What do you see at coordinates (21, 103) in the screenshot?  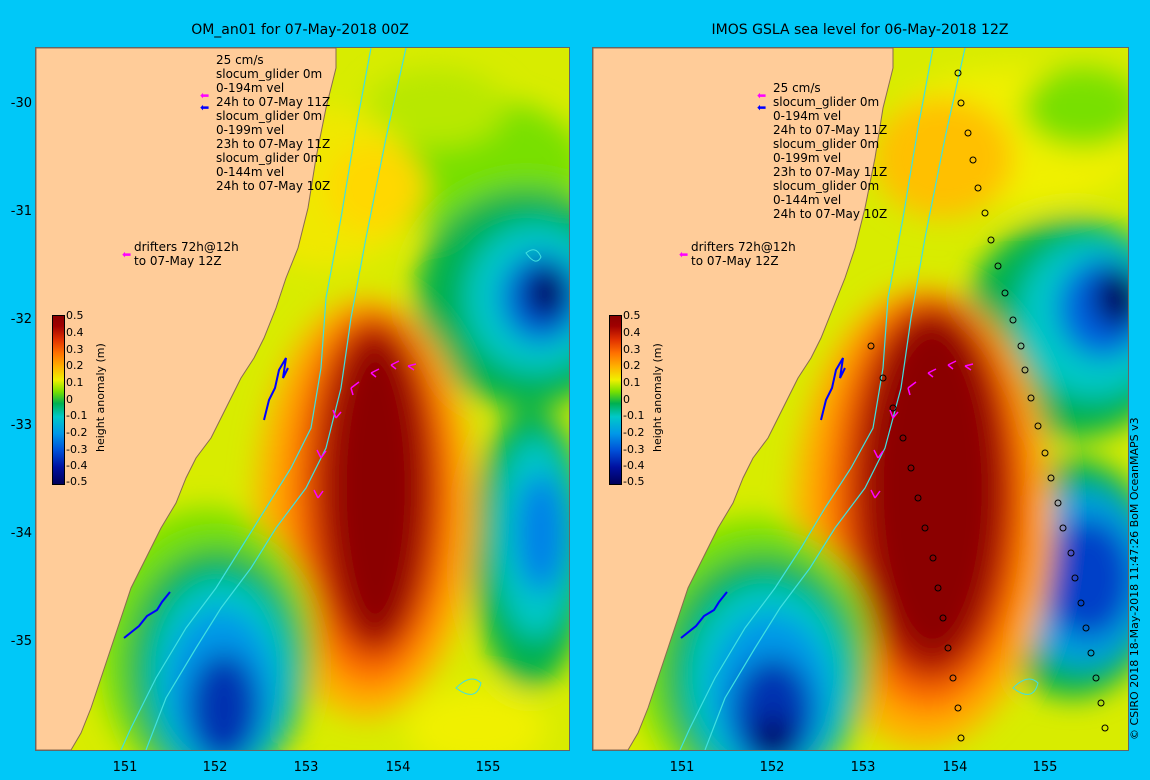 I see `lat-tick: -30` at bounding box center [21, 103].